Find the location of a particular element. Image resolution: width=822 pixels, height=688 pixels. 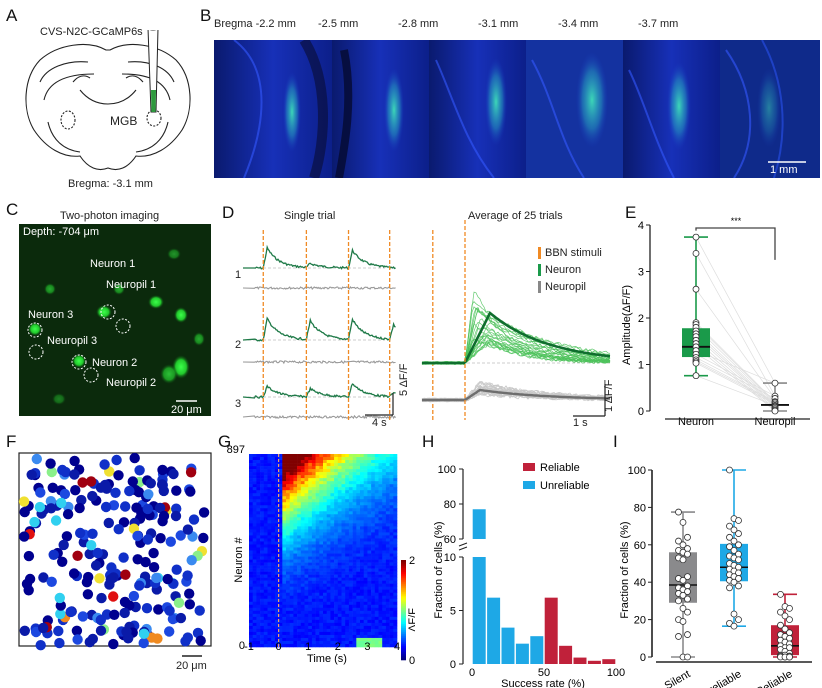

e-pair-line is located at coordinates (735, 383).